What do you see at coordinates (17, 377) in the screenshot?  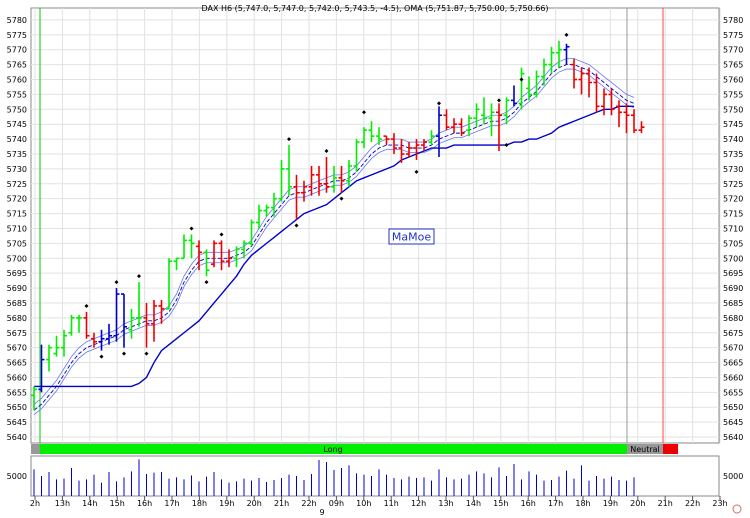 I see `y-tick-label-left: 5660` at bounding box center [17, 377].